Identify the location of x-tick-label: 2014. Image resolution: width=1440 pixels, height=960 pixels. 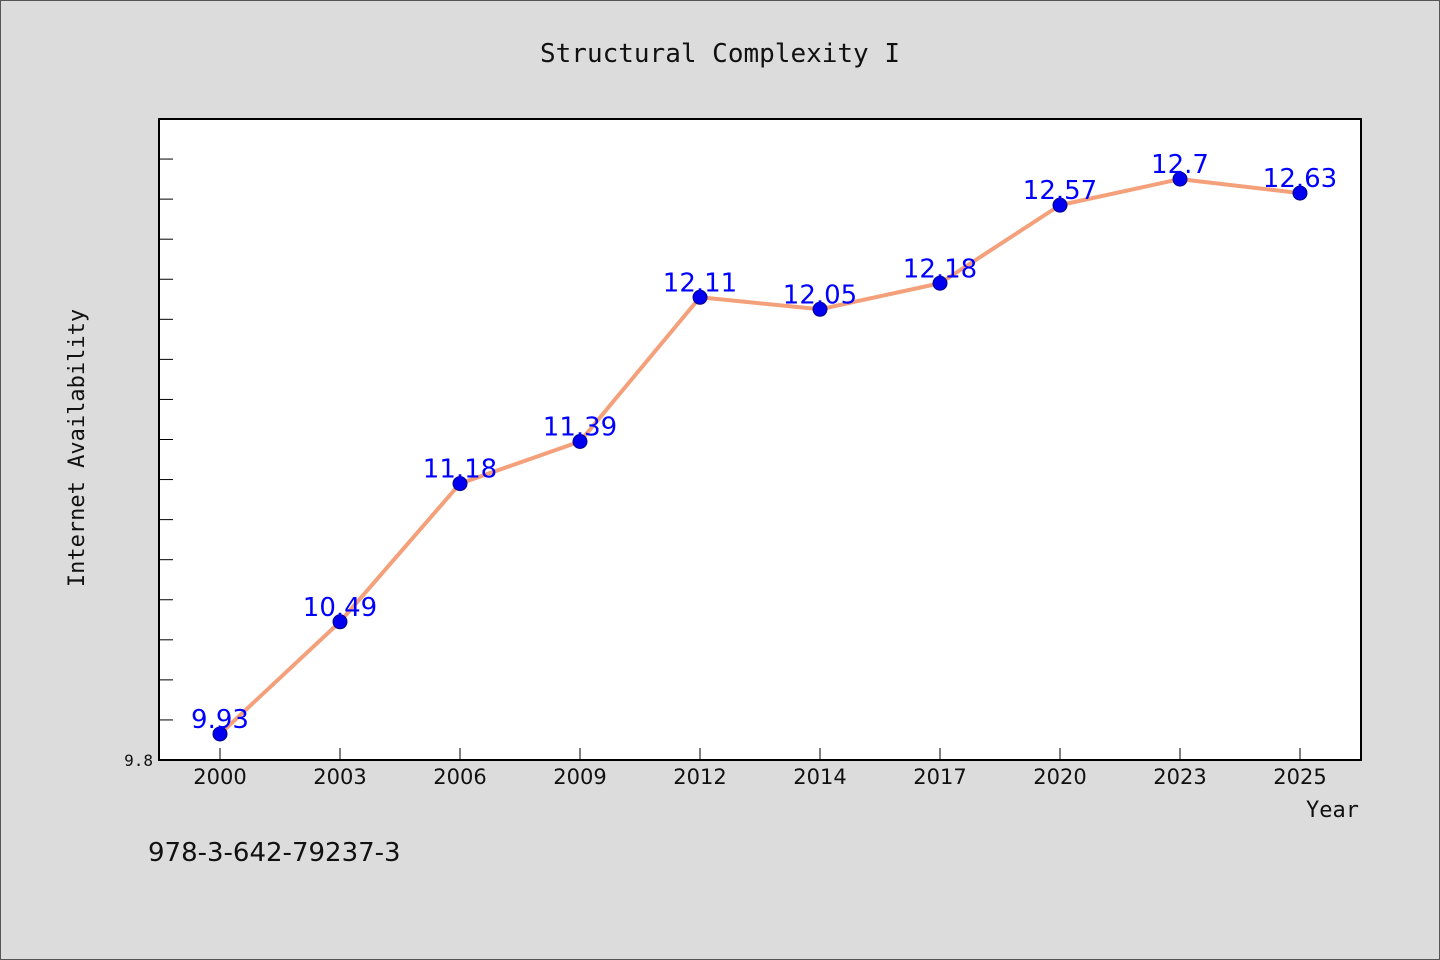
(819, 777).